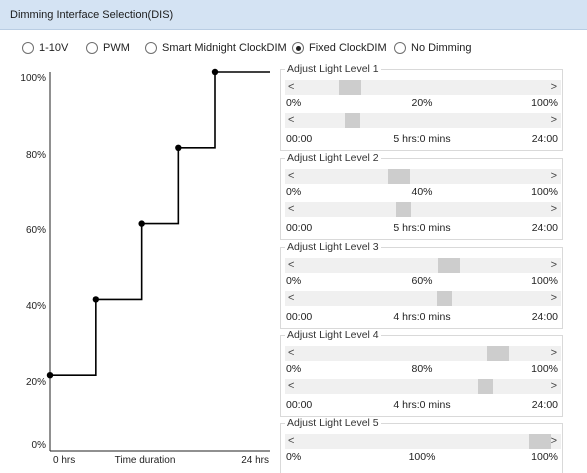 The height and width of the screenshot is (473, 587). I want to click on level-value: 40%, so click(422, 192).